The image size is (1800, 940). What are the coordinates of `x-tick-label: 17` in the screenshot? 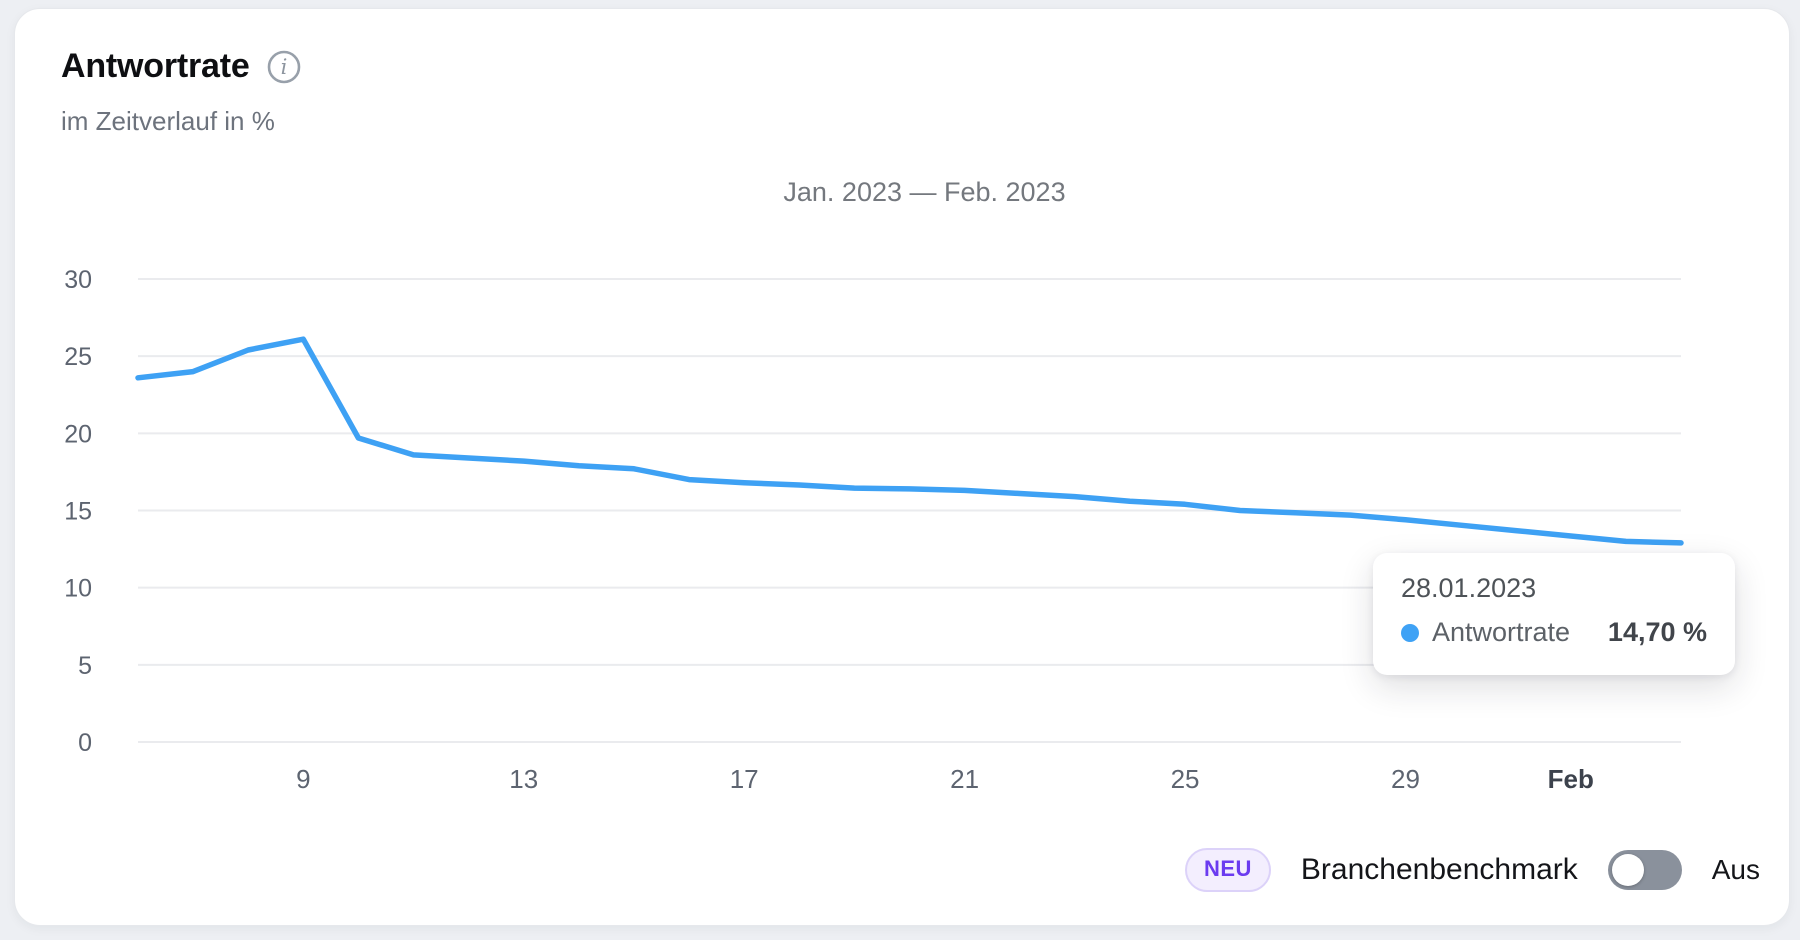 It's located at (744, 779).